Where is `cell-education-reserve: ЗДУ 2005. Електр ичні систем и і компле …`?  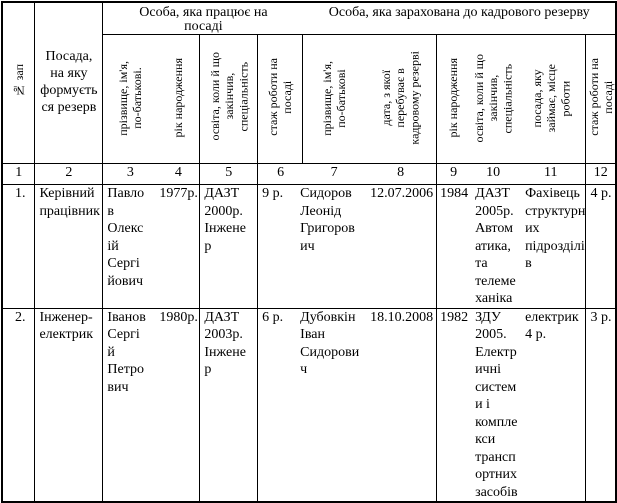 cell-education-reserve: ЗДУ 2005. Електр ичні систем и і компле … is located at coordinates (496, 404).